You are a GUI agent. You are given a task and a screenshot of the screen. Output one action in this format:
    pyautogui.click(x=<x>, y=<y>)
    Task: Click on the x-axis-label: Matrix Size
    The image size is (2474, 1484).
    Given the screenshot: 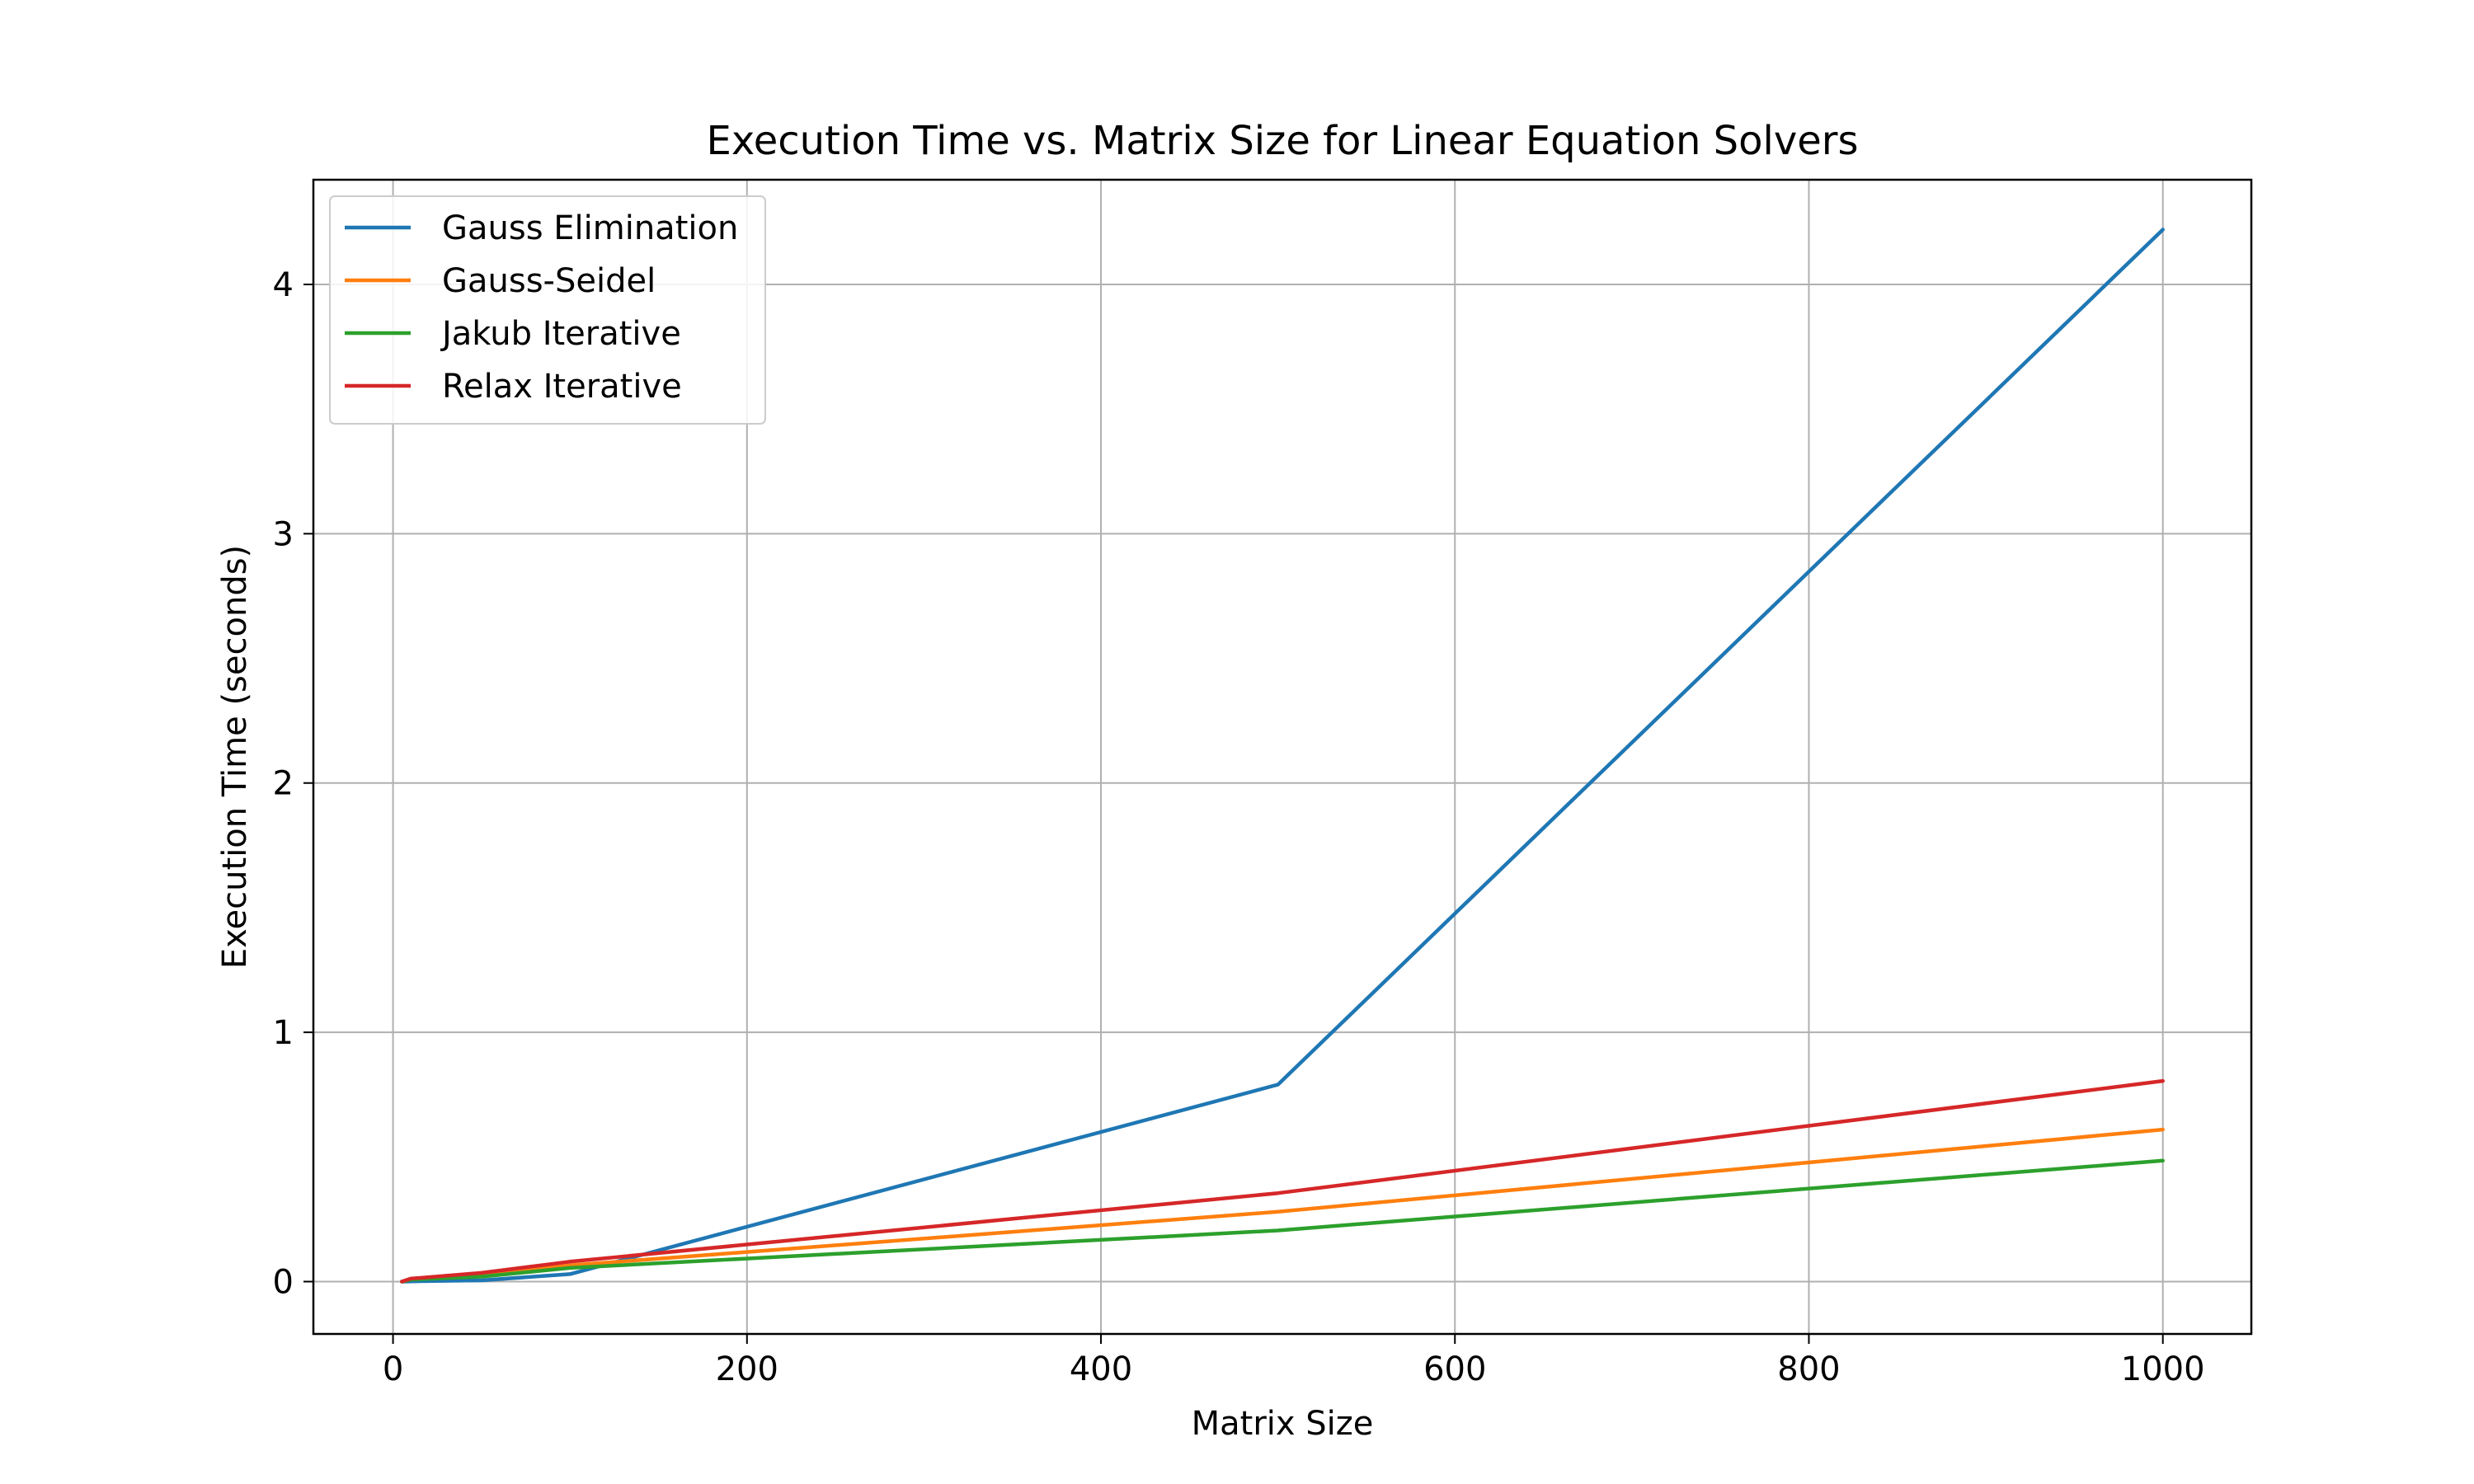 What is the action you would take?
    pyautogui.click(x=1283, y=1424)
    